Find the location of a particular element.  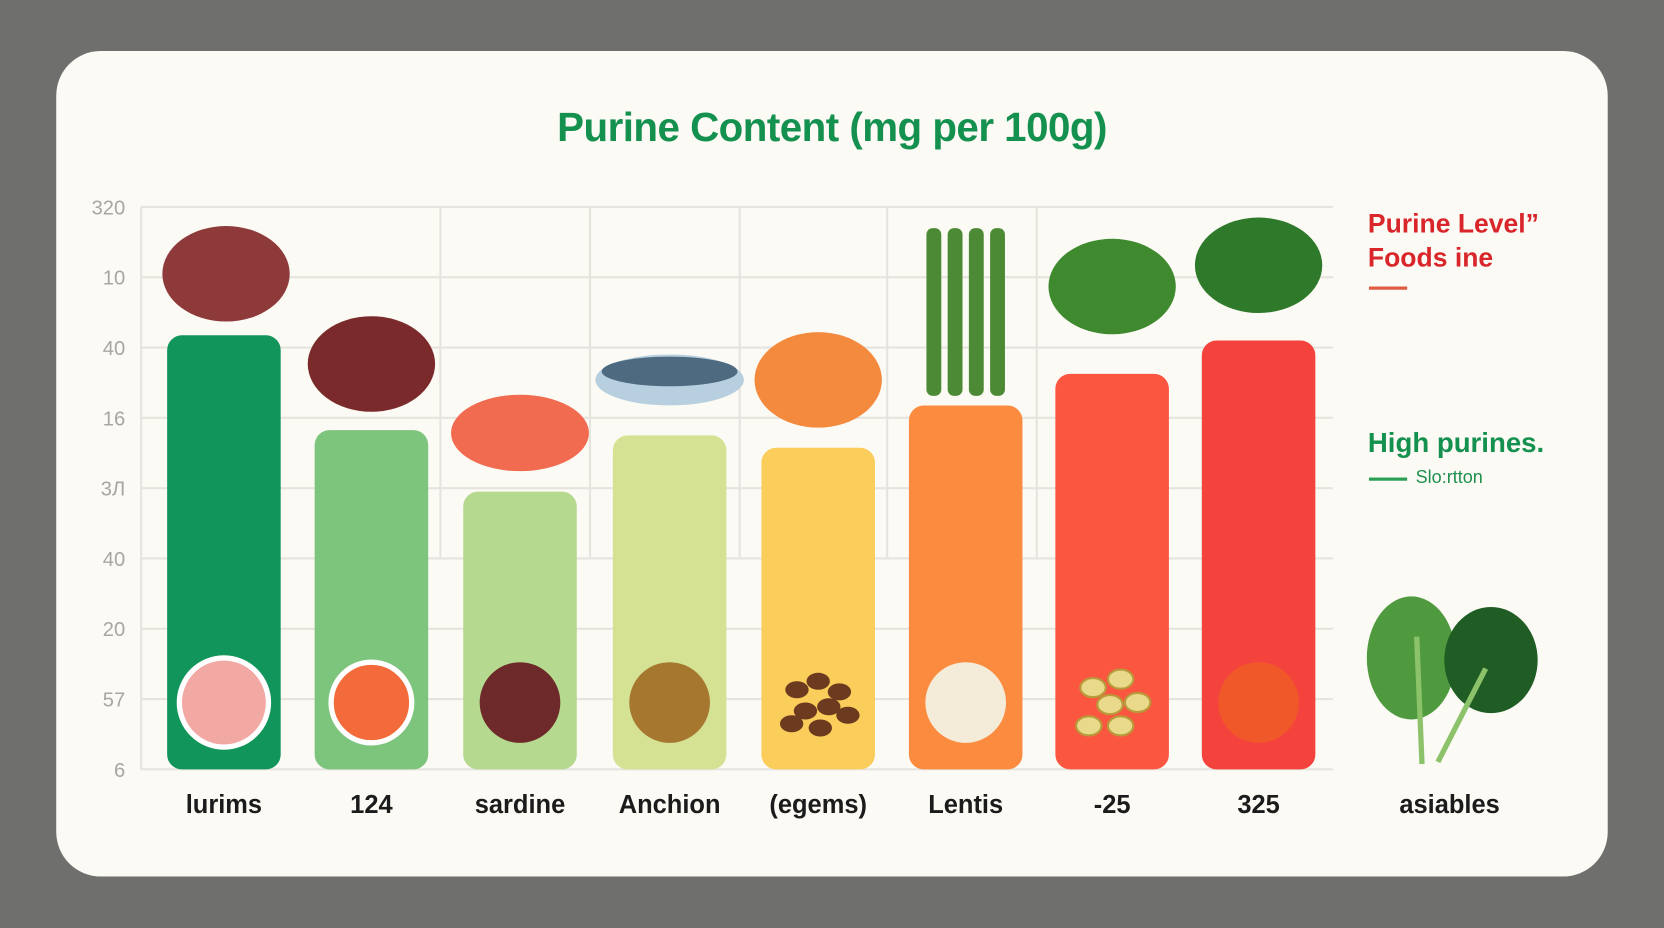

seeds-icon is located at coordinates (1113, 702).